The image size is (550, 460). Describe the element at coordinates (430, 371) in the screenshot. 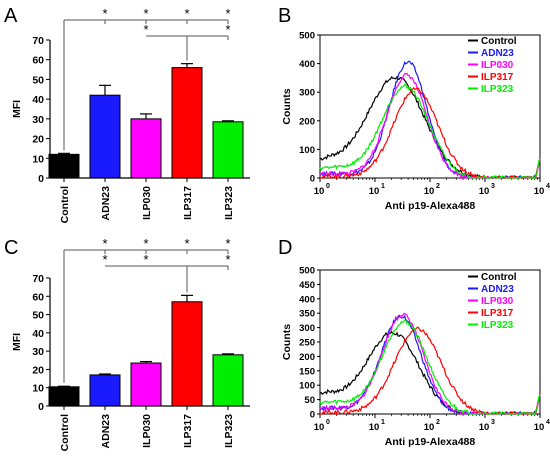

I see `series-ilp317` at that location.